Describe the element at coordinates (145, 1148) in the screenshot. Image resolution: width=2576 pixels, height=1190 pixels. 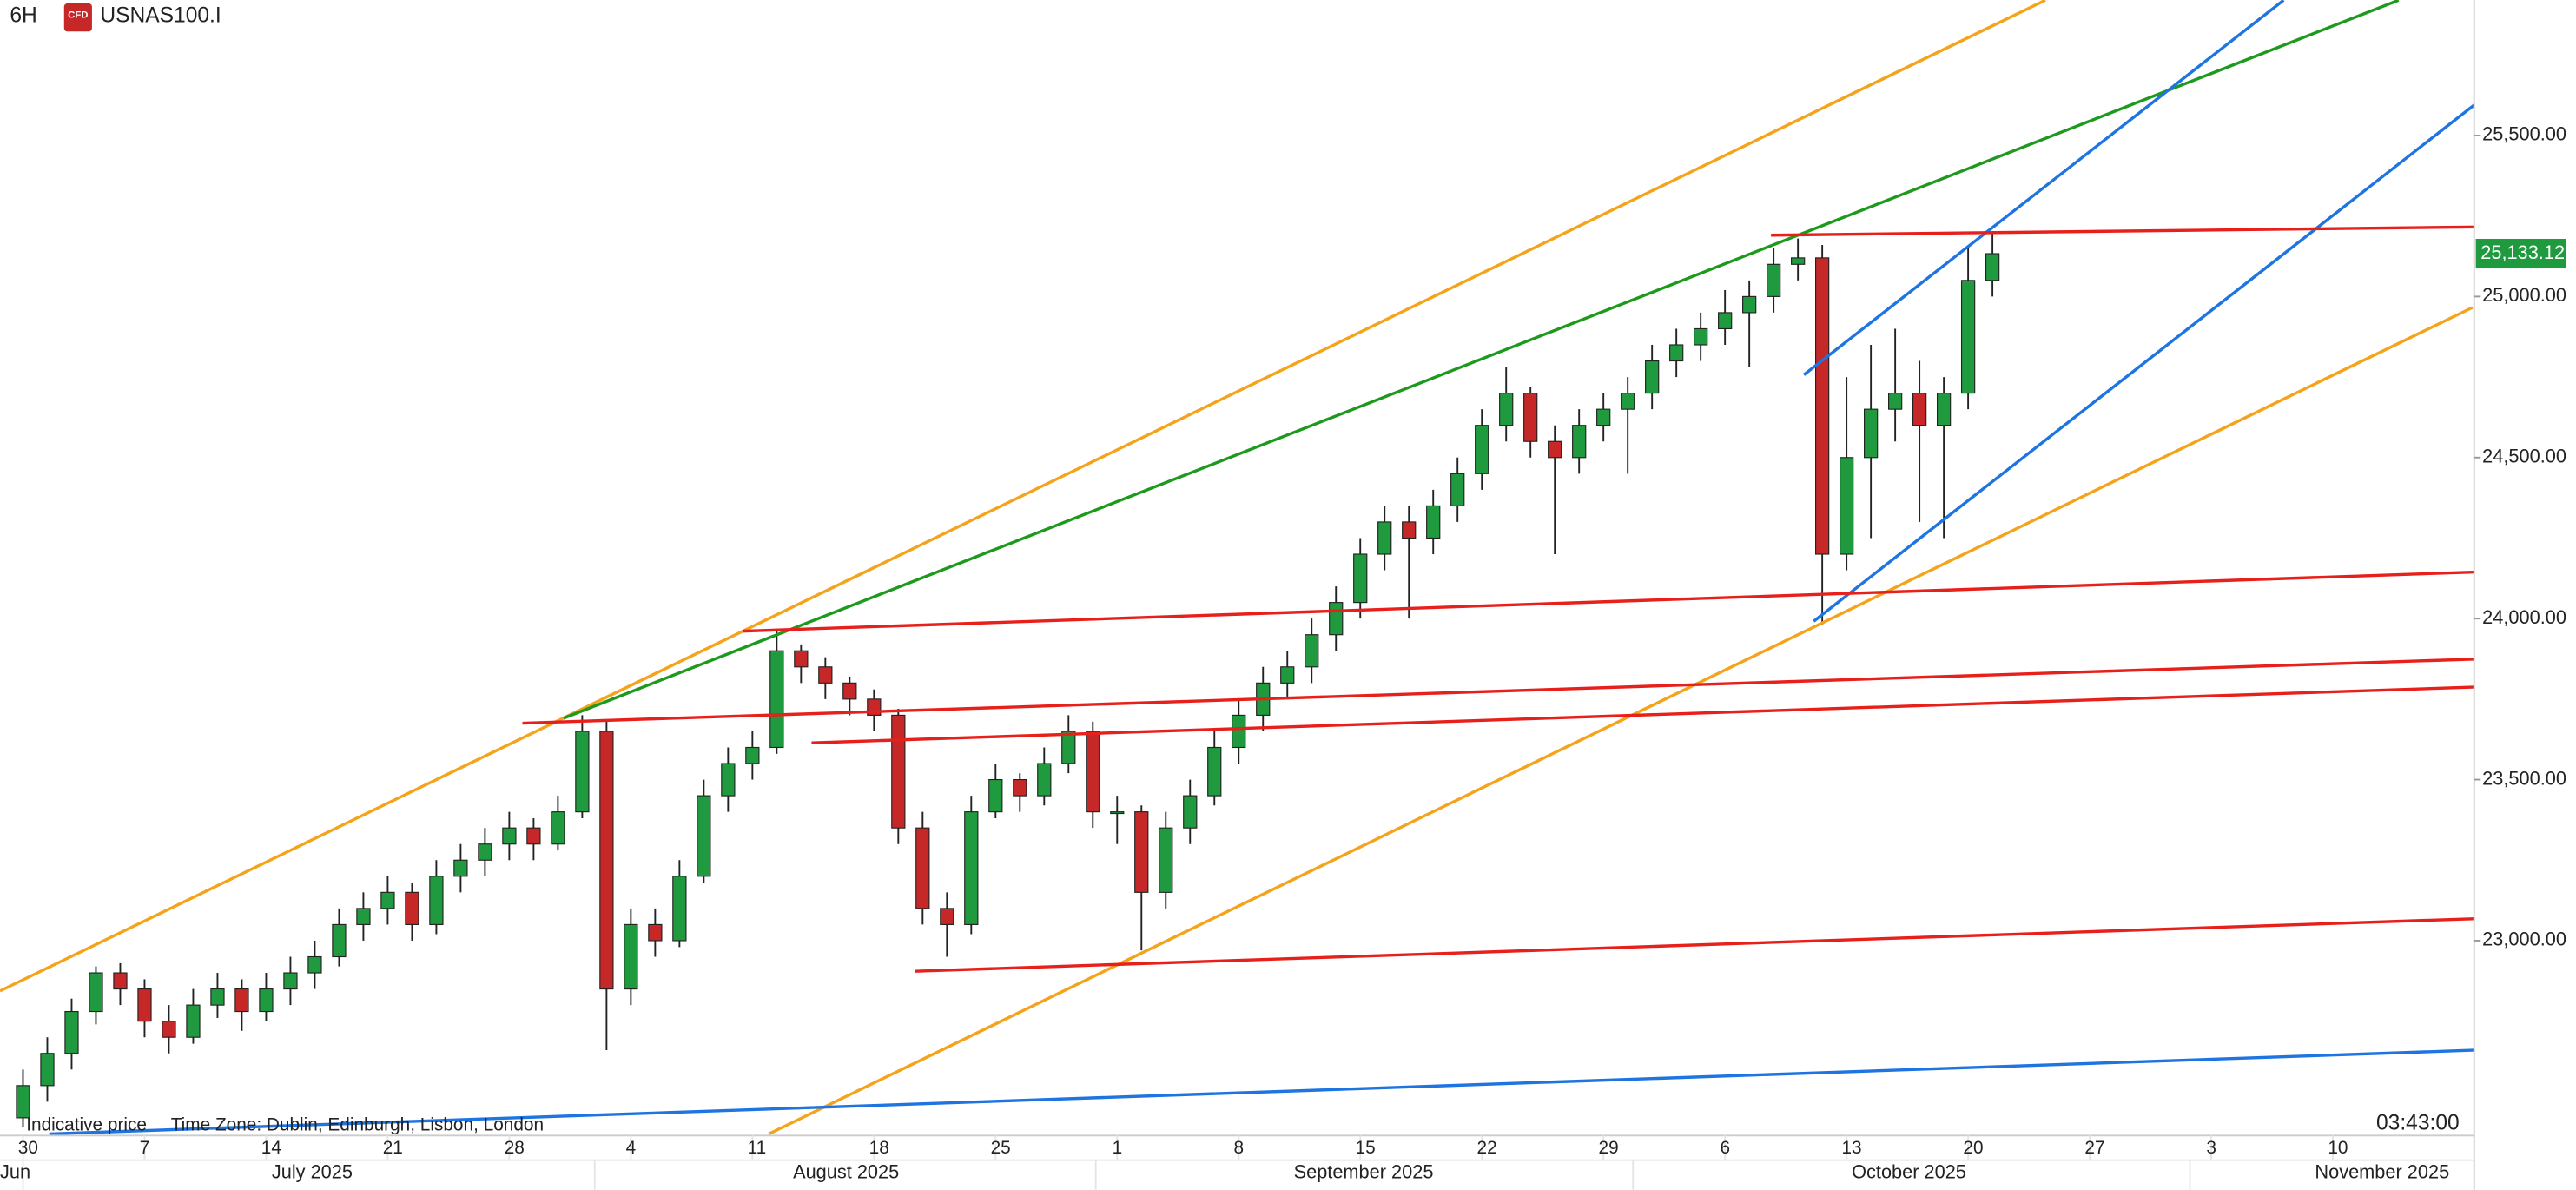
I see `x-tick-label: 7` at that location.